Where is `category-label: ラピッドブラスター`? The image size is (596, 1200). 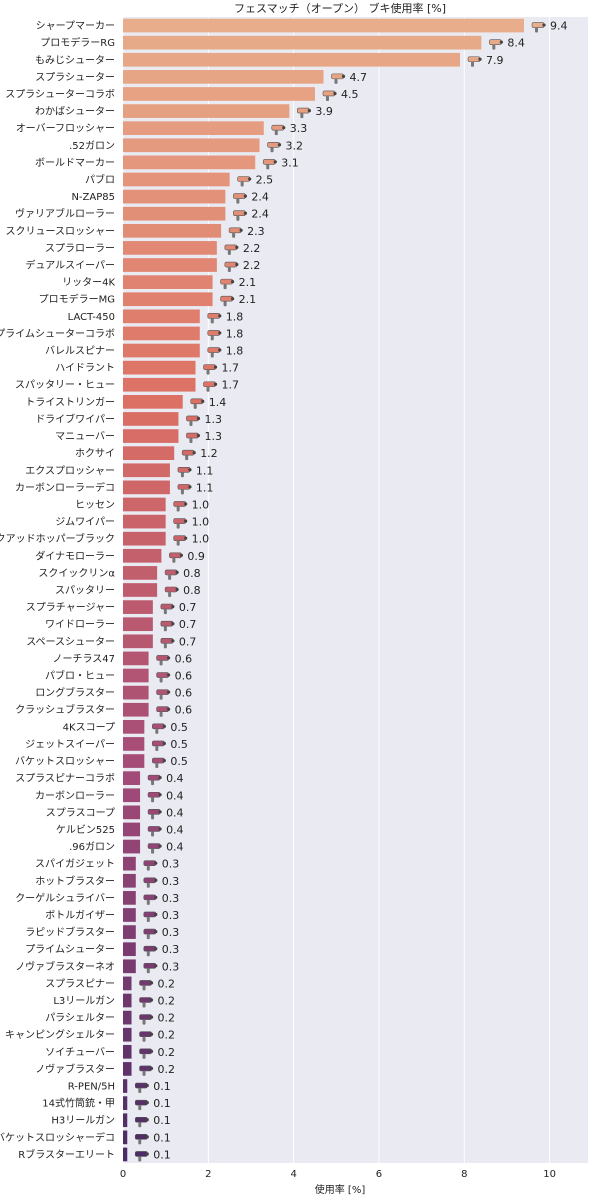 category-label: ラピッドブラスター is located at coordinates (70, 932).